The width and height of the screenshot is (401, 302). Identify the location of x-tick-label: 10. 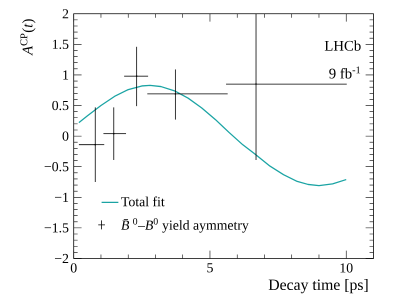
(346, 268).